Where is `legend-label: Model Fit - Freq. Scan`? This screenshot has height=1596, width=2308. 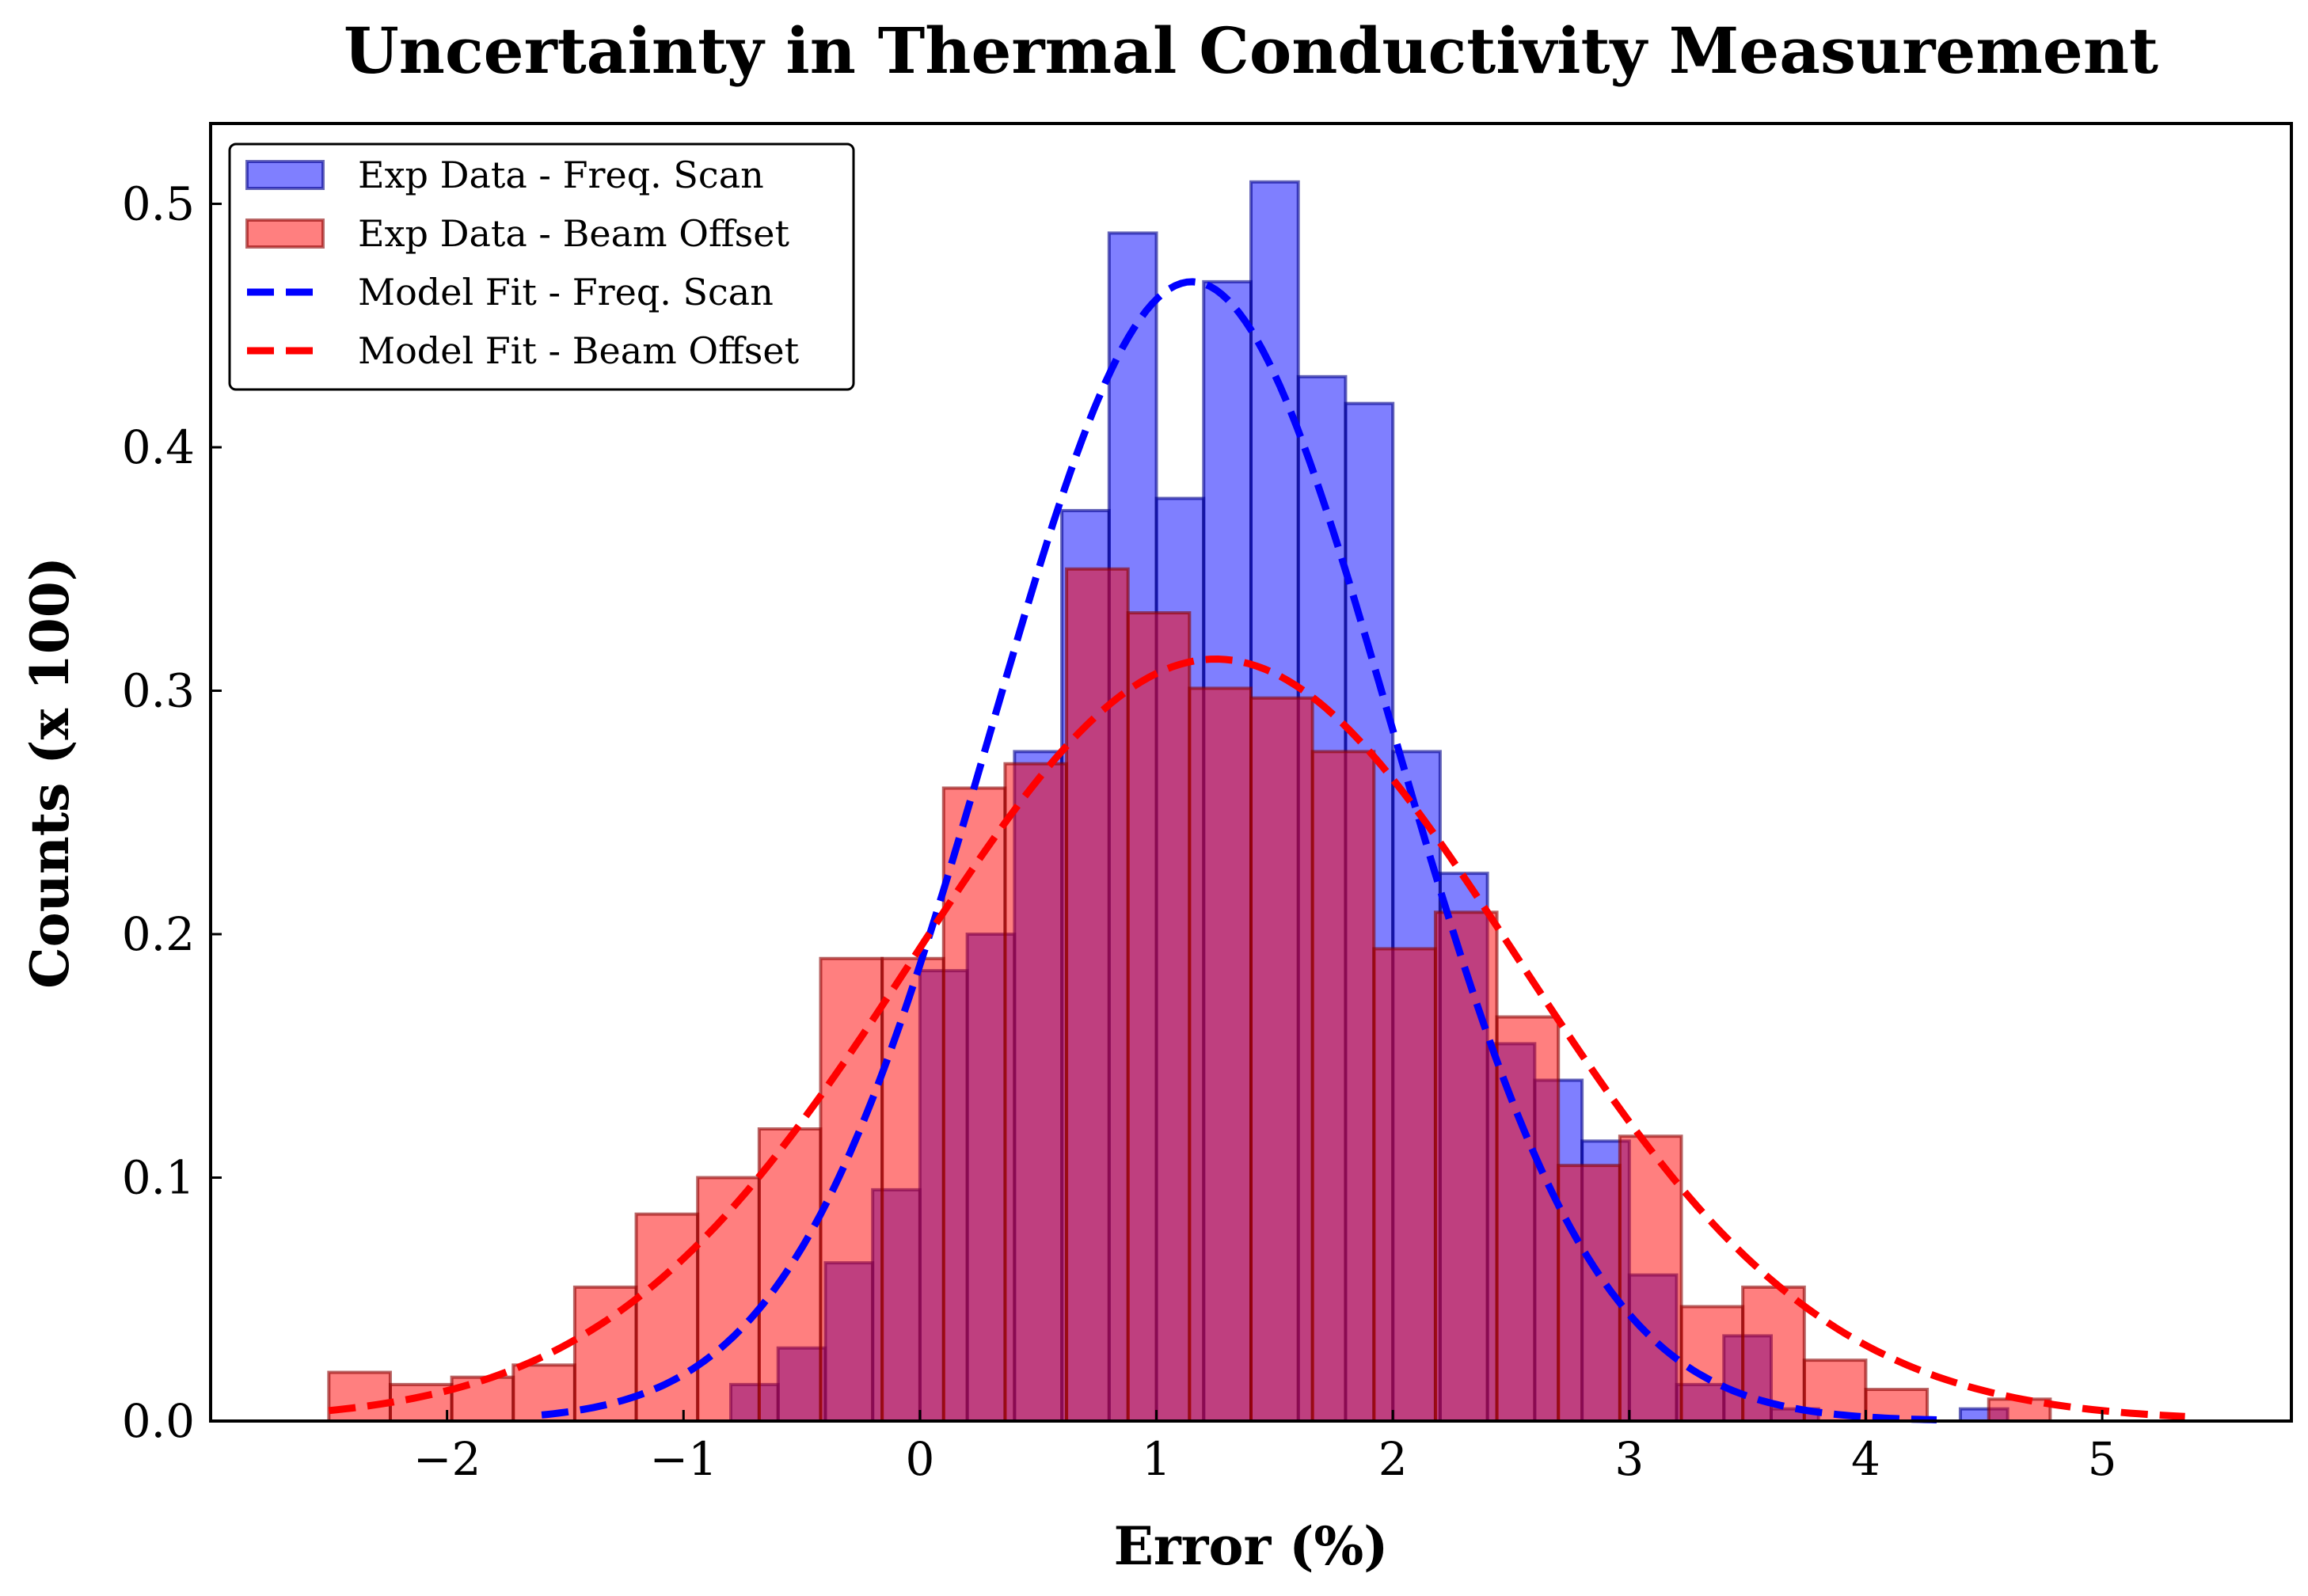
legend-label: Model Fit - Freq. Scan is located at coordinates (566, 292).